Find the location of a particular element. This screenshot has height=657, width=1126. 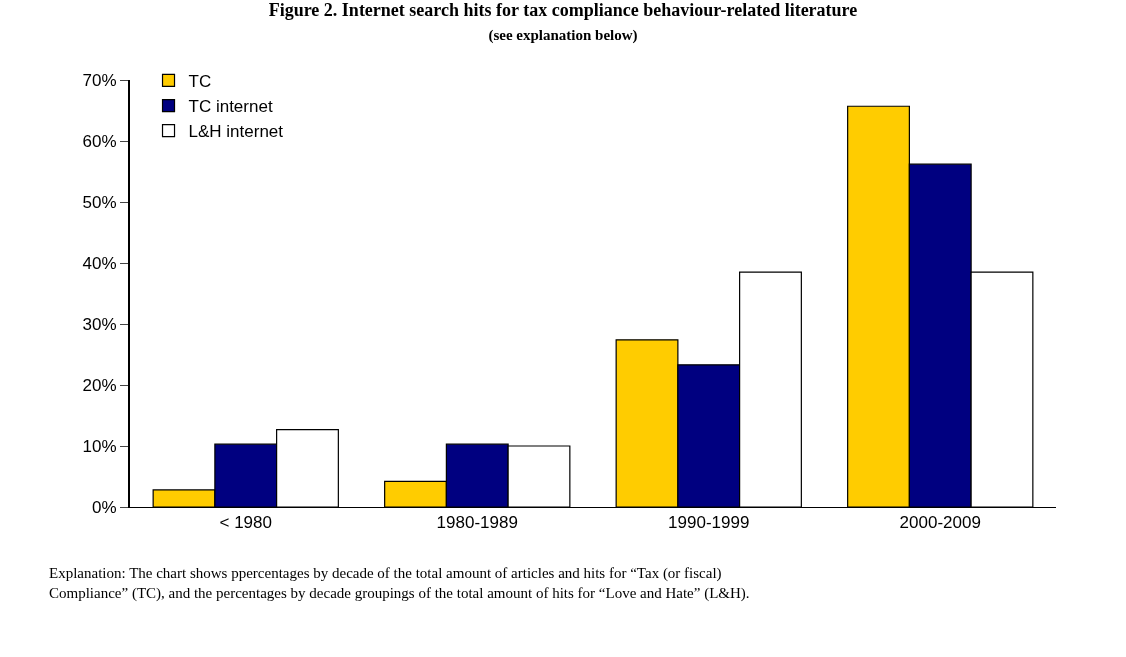

y-tick-label: 40% is located at coordinates (99, 263).